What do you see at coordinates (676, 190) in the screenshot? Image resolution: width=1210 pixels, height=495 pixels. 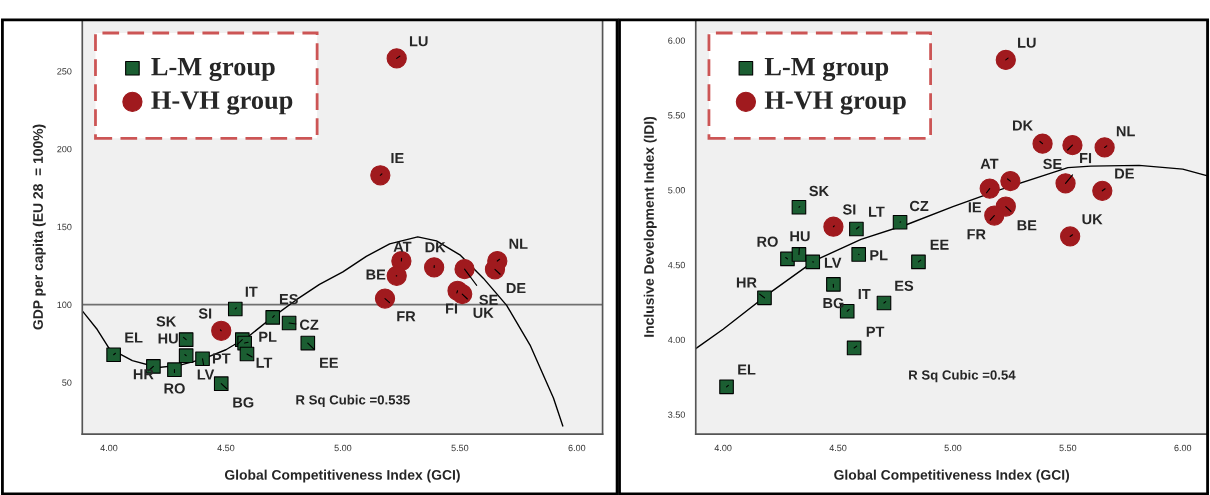 I see `y-tick-label: 5.00` at bounding box center [676, 190].